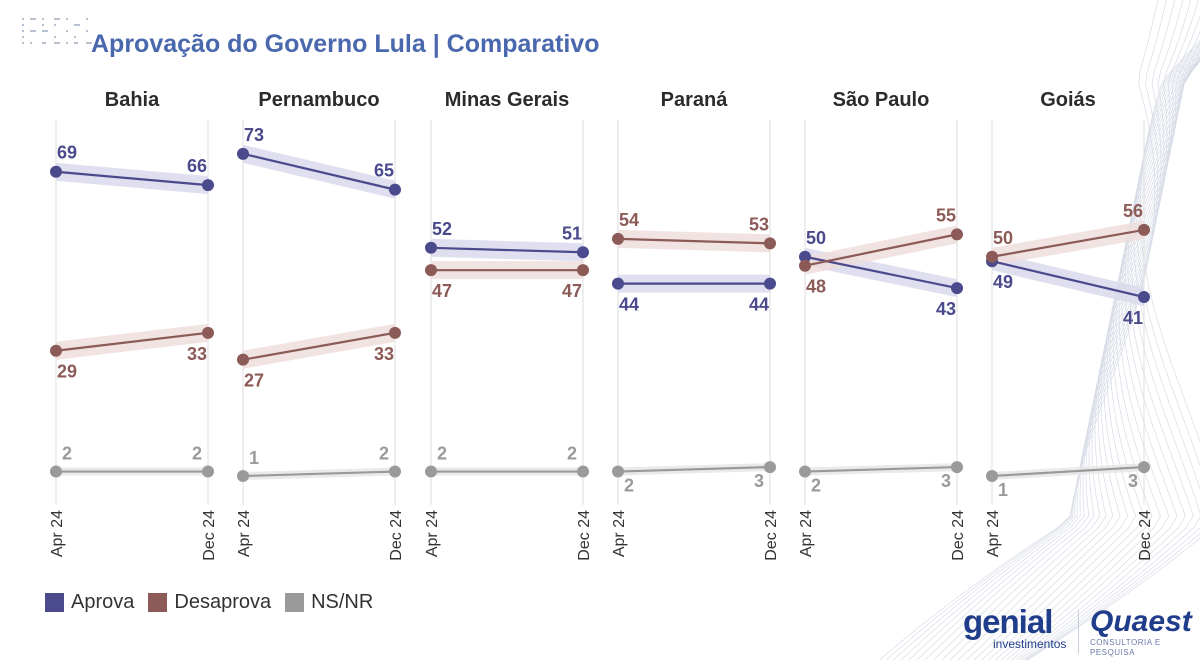 This screenshot has width=1200, height=671. Describe the element at coordinates (295, 602) in the screenshot. I see `legend-swatch-nsnr` at that location.